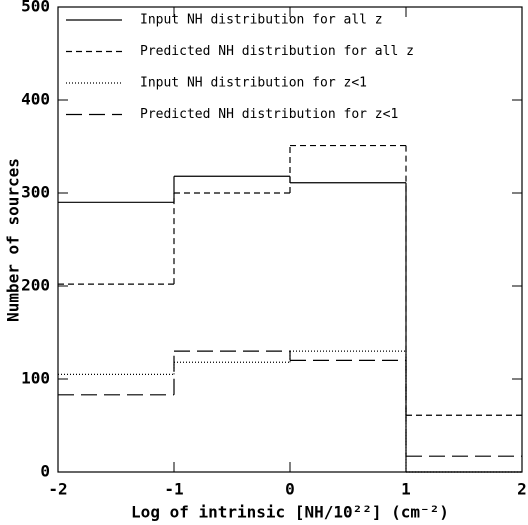 This screenshot has height=525, width=528. Describe the element at coordinates (35, 285) in the screenshot. I see `y-tick-label: 200` at that location.